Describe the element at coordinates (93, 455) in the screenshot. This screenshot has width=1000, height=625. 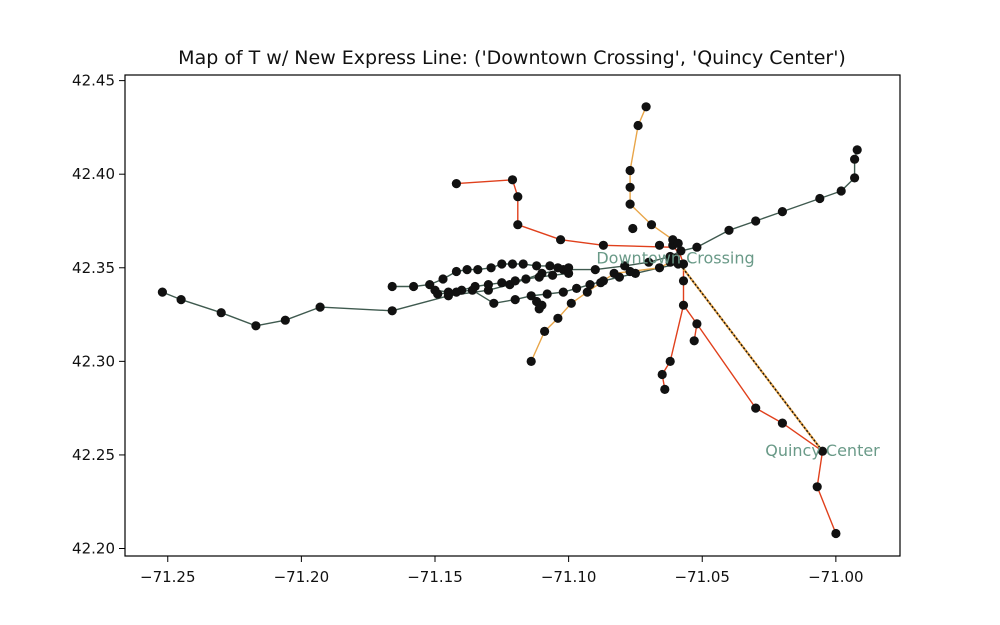
I see `y-tick-label: 42.25` at that location.